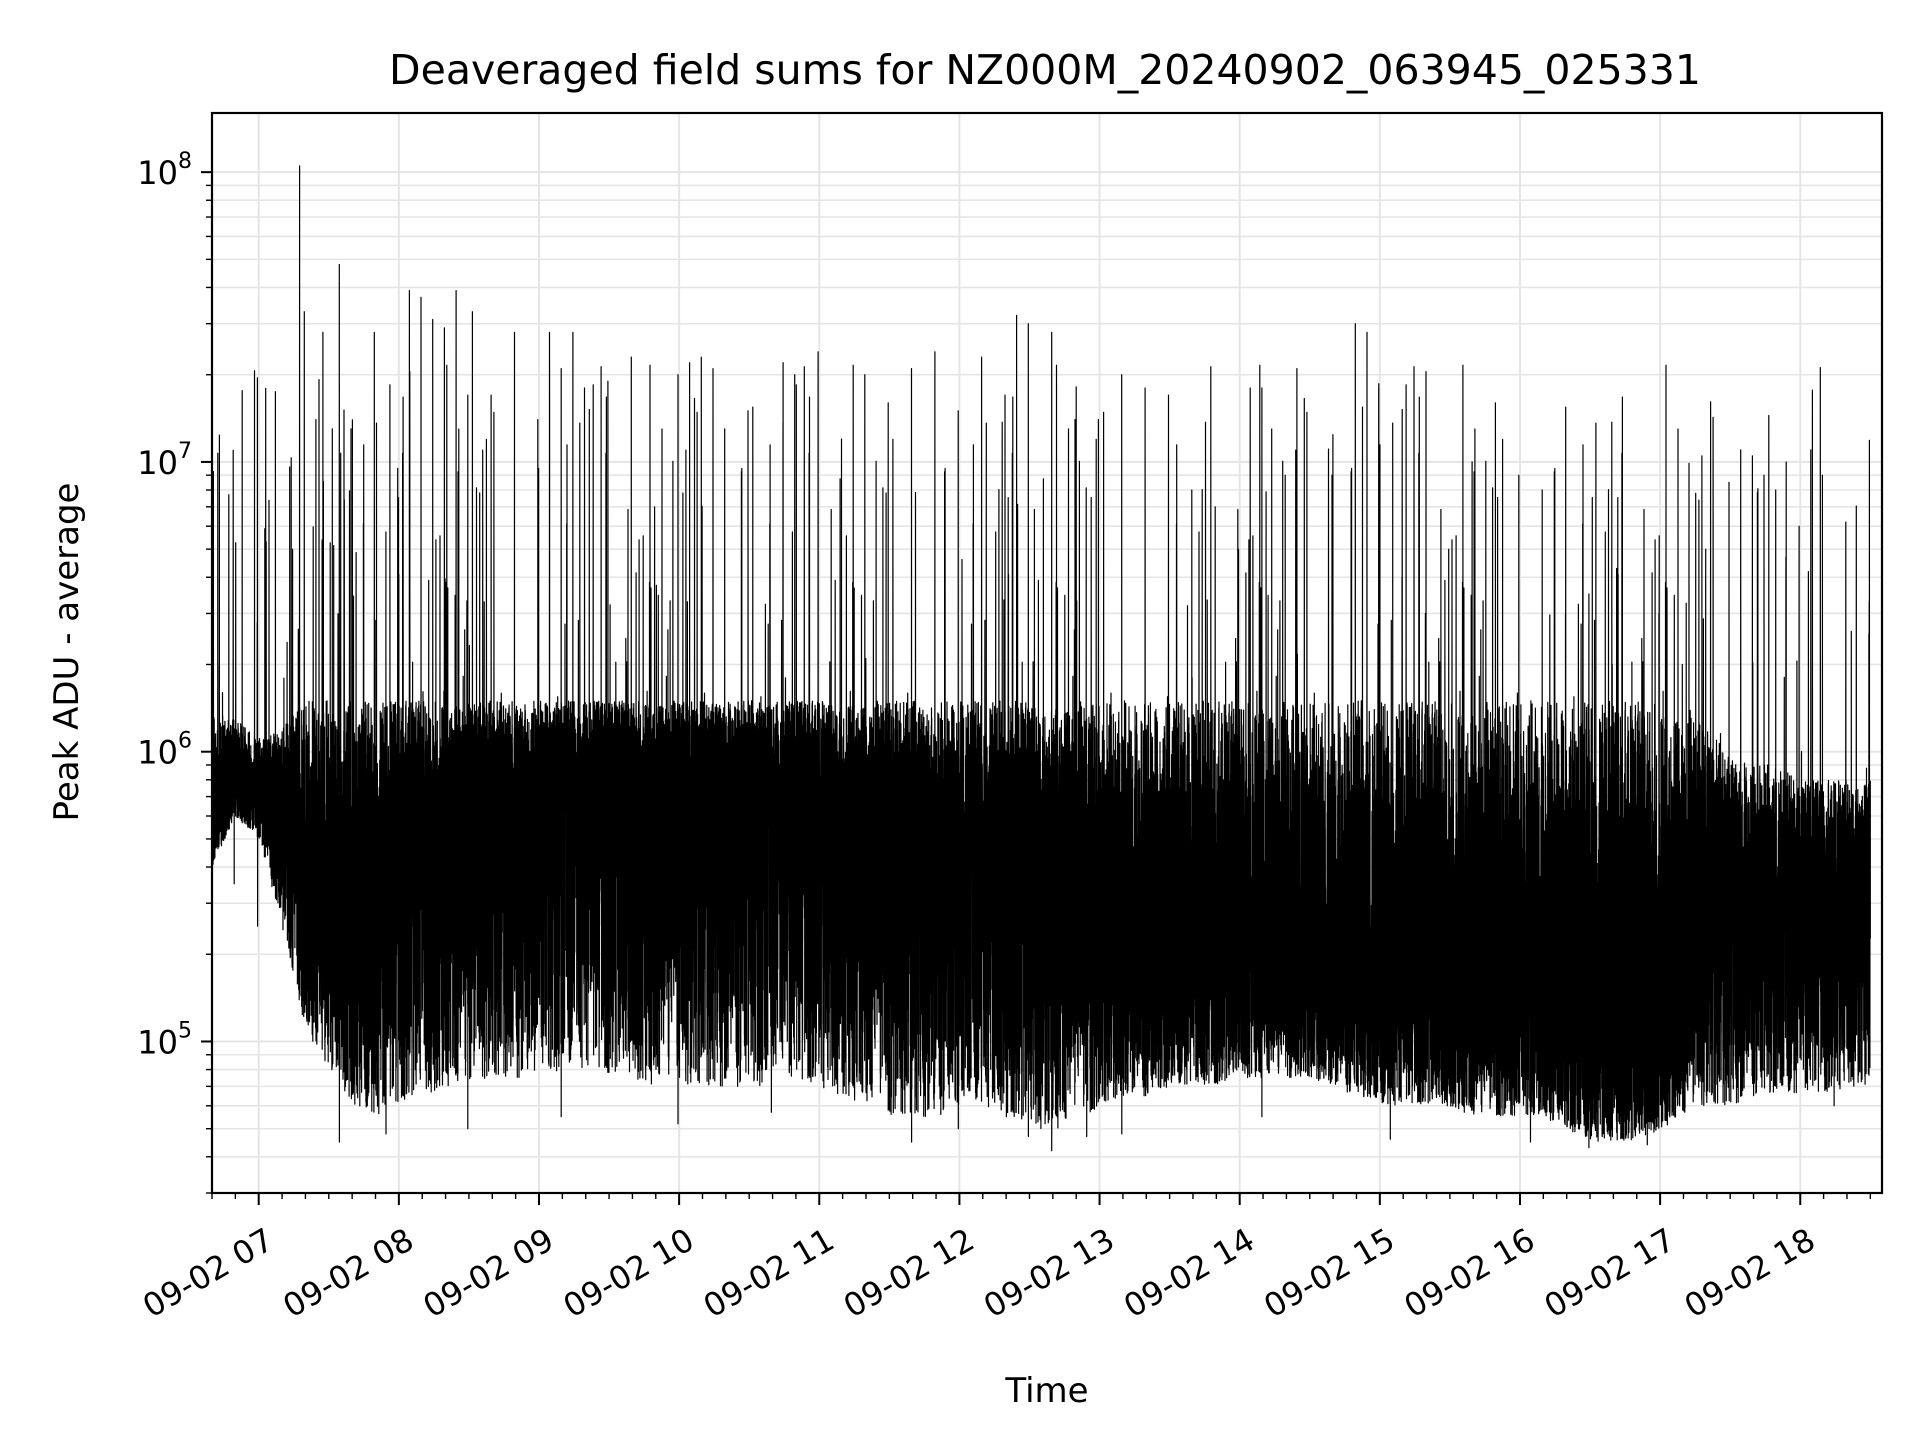  I want to click on x-axis-title: Time, so click(1046, 1391).